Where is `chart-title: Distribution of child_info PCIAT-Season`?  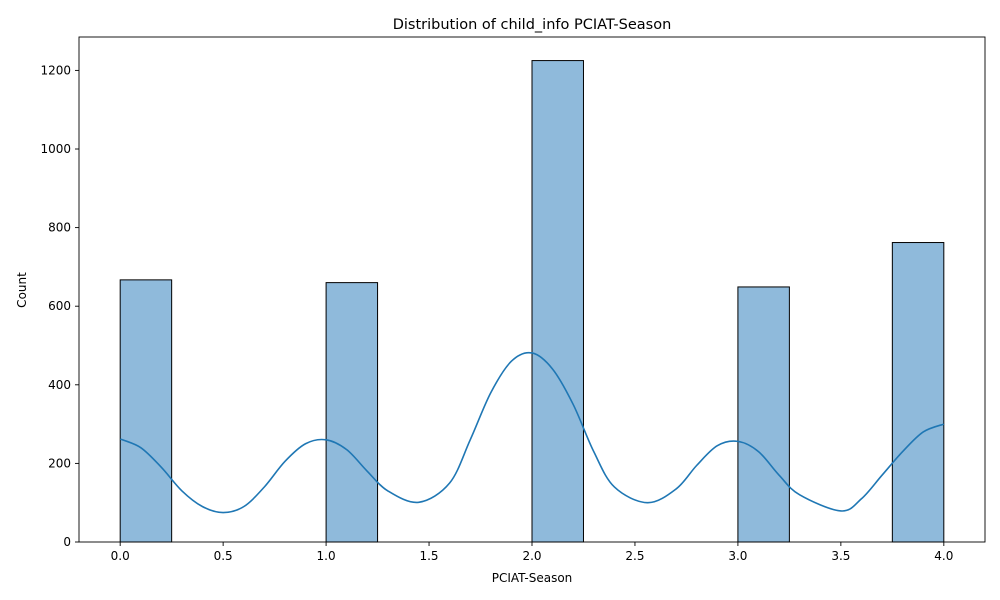 chart-title: Distribution of child_info PCIAT-Season is located at coordinates (532, 25).